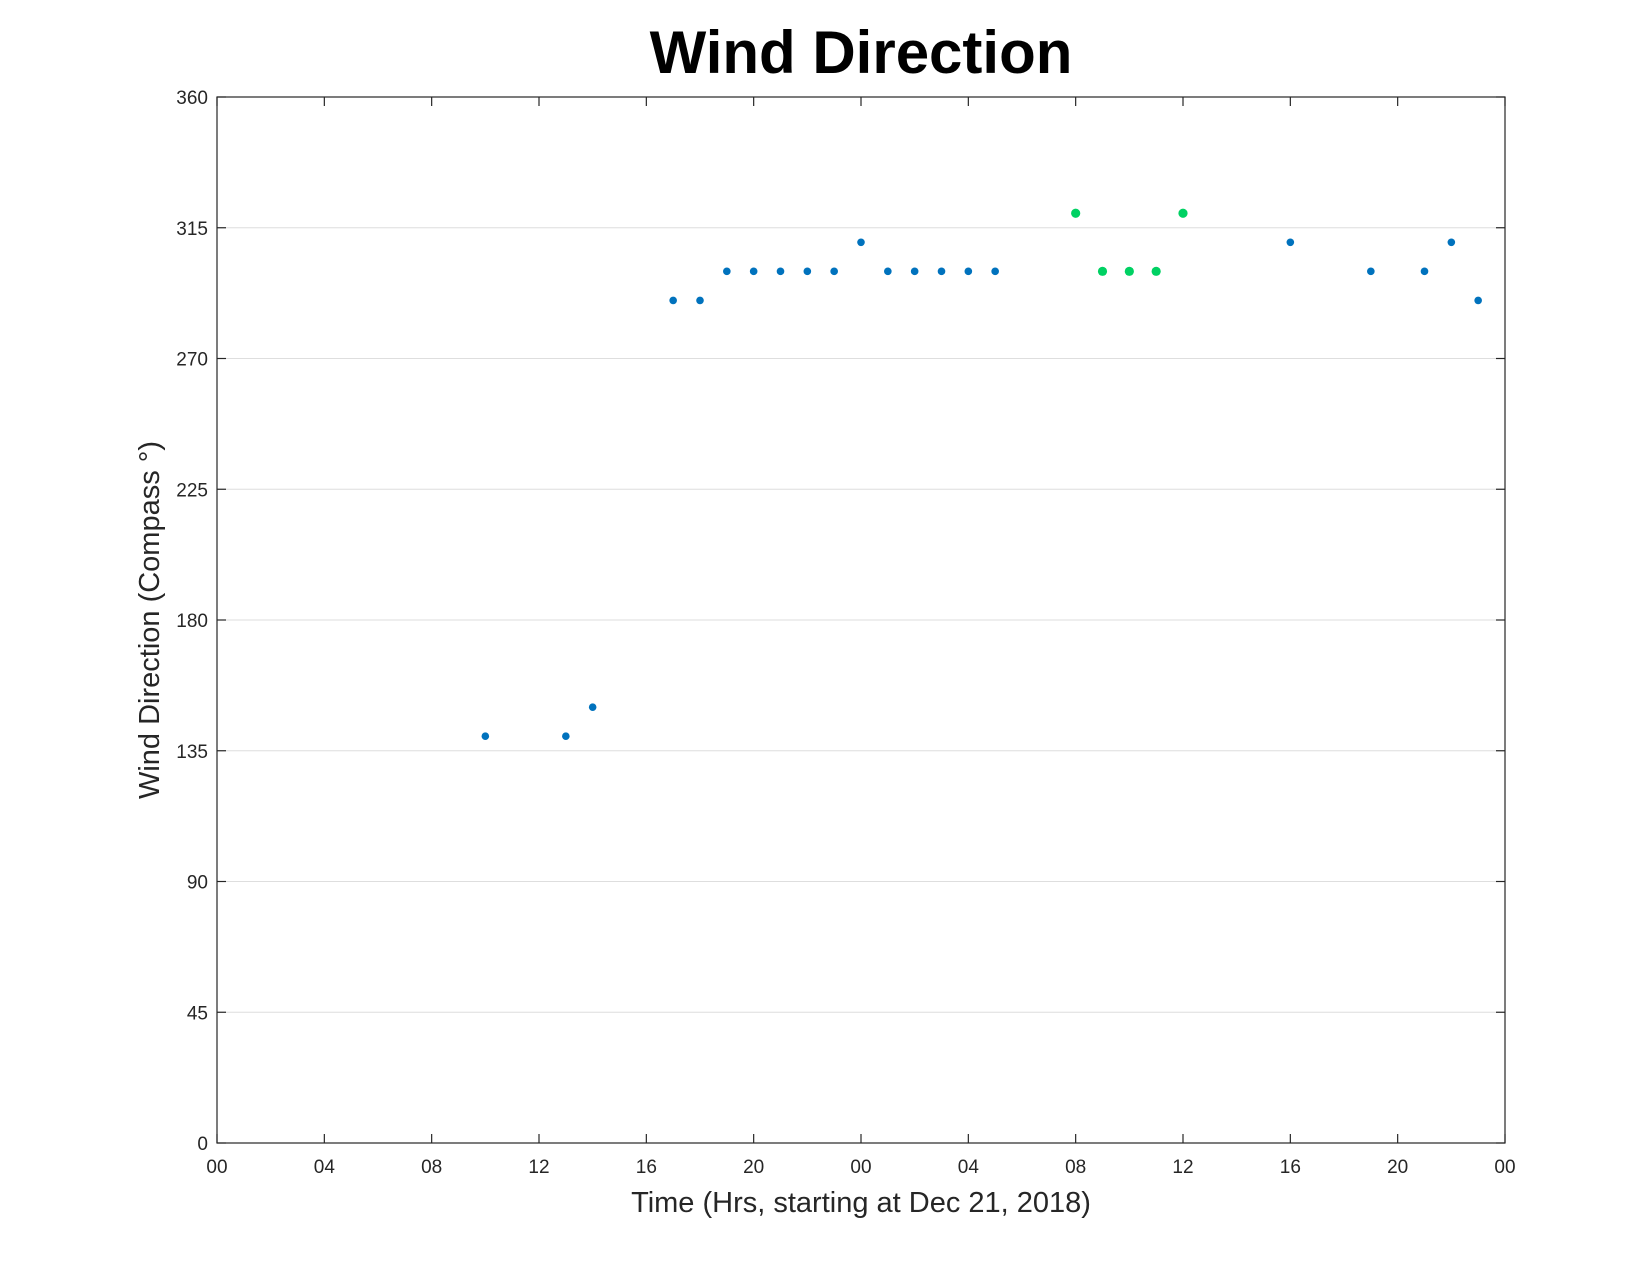 The image size is (1650, 1275). What do you see at coordinates (150, 620) in the screenshot?
I see `y-axis-label: Wind Direction (Compass °)` at bounding box center [150, 620].